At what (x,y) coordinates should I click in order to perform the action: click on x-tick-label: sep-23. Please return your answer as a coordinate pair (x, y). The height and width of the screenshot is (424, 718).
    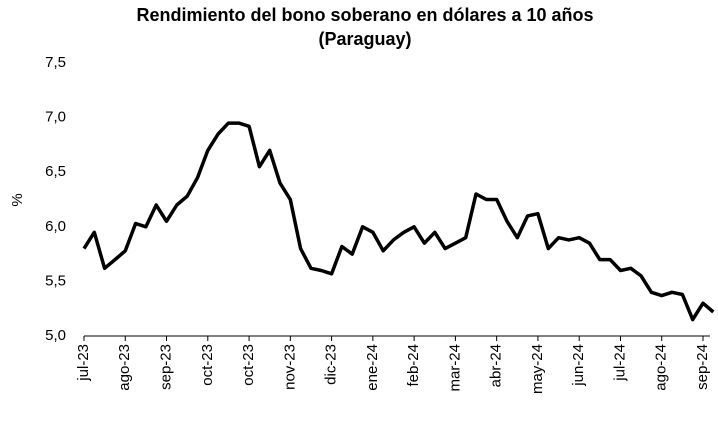
    Looking at the image, I should click on (166, 367).